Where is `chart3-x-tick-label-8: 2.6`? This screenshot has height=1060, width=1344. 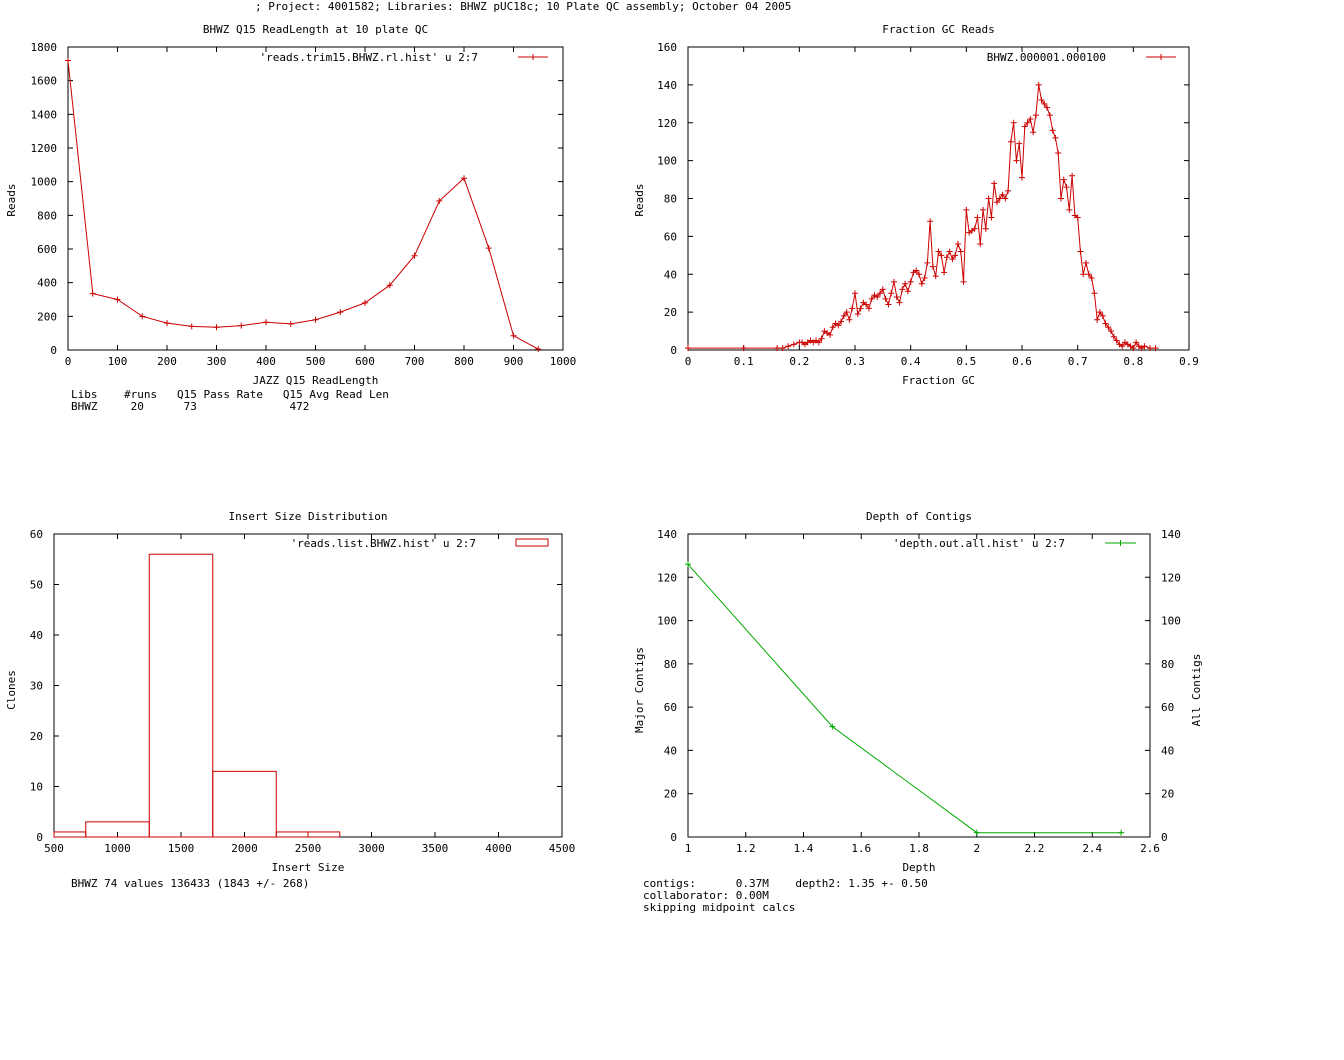
chart3-x-tick-label-8: 2.6 is located at coordinates (1150, 848).